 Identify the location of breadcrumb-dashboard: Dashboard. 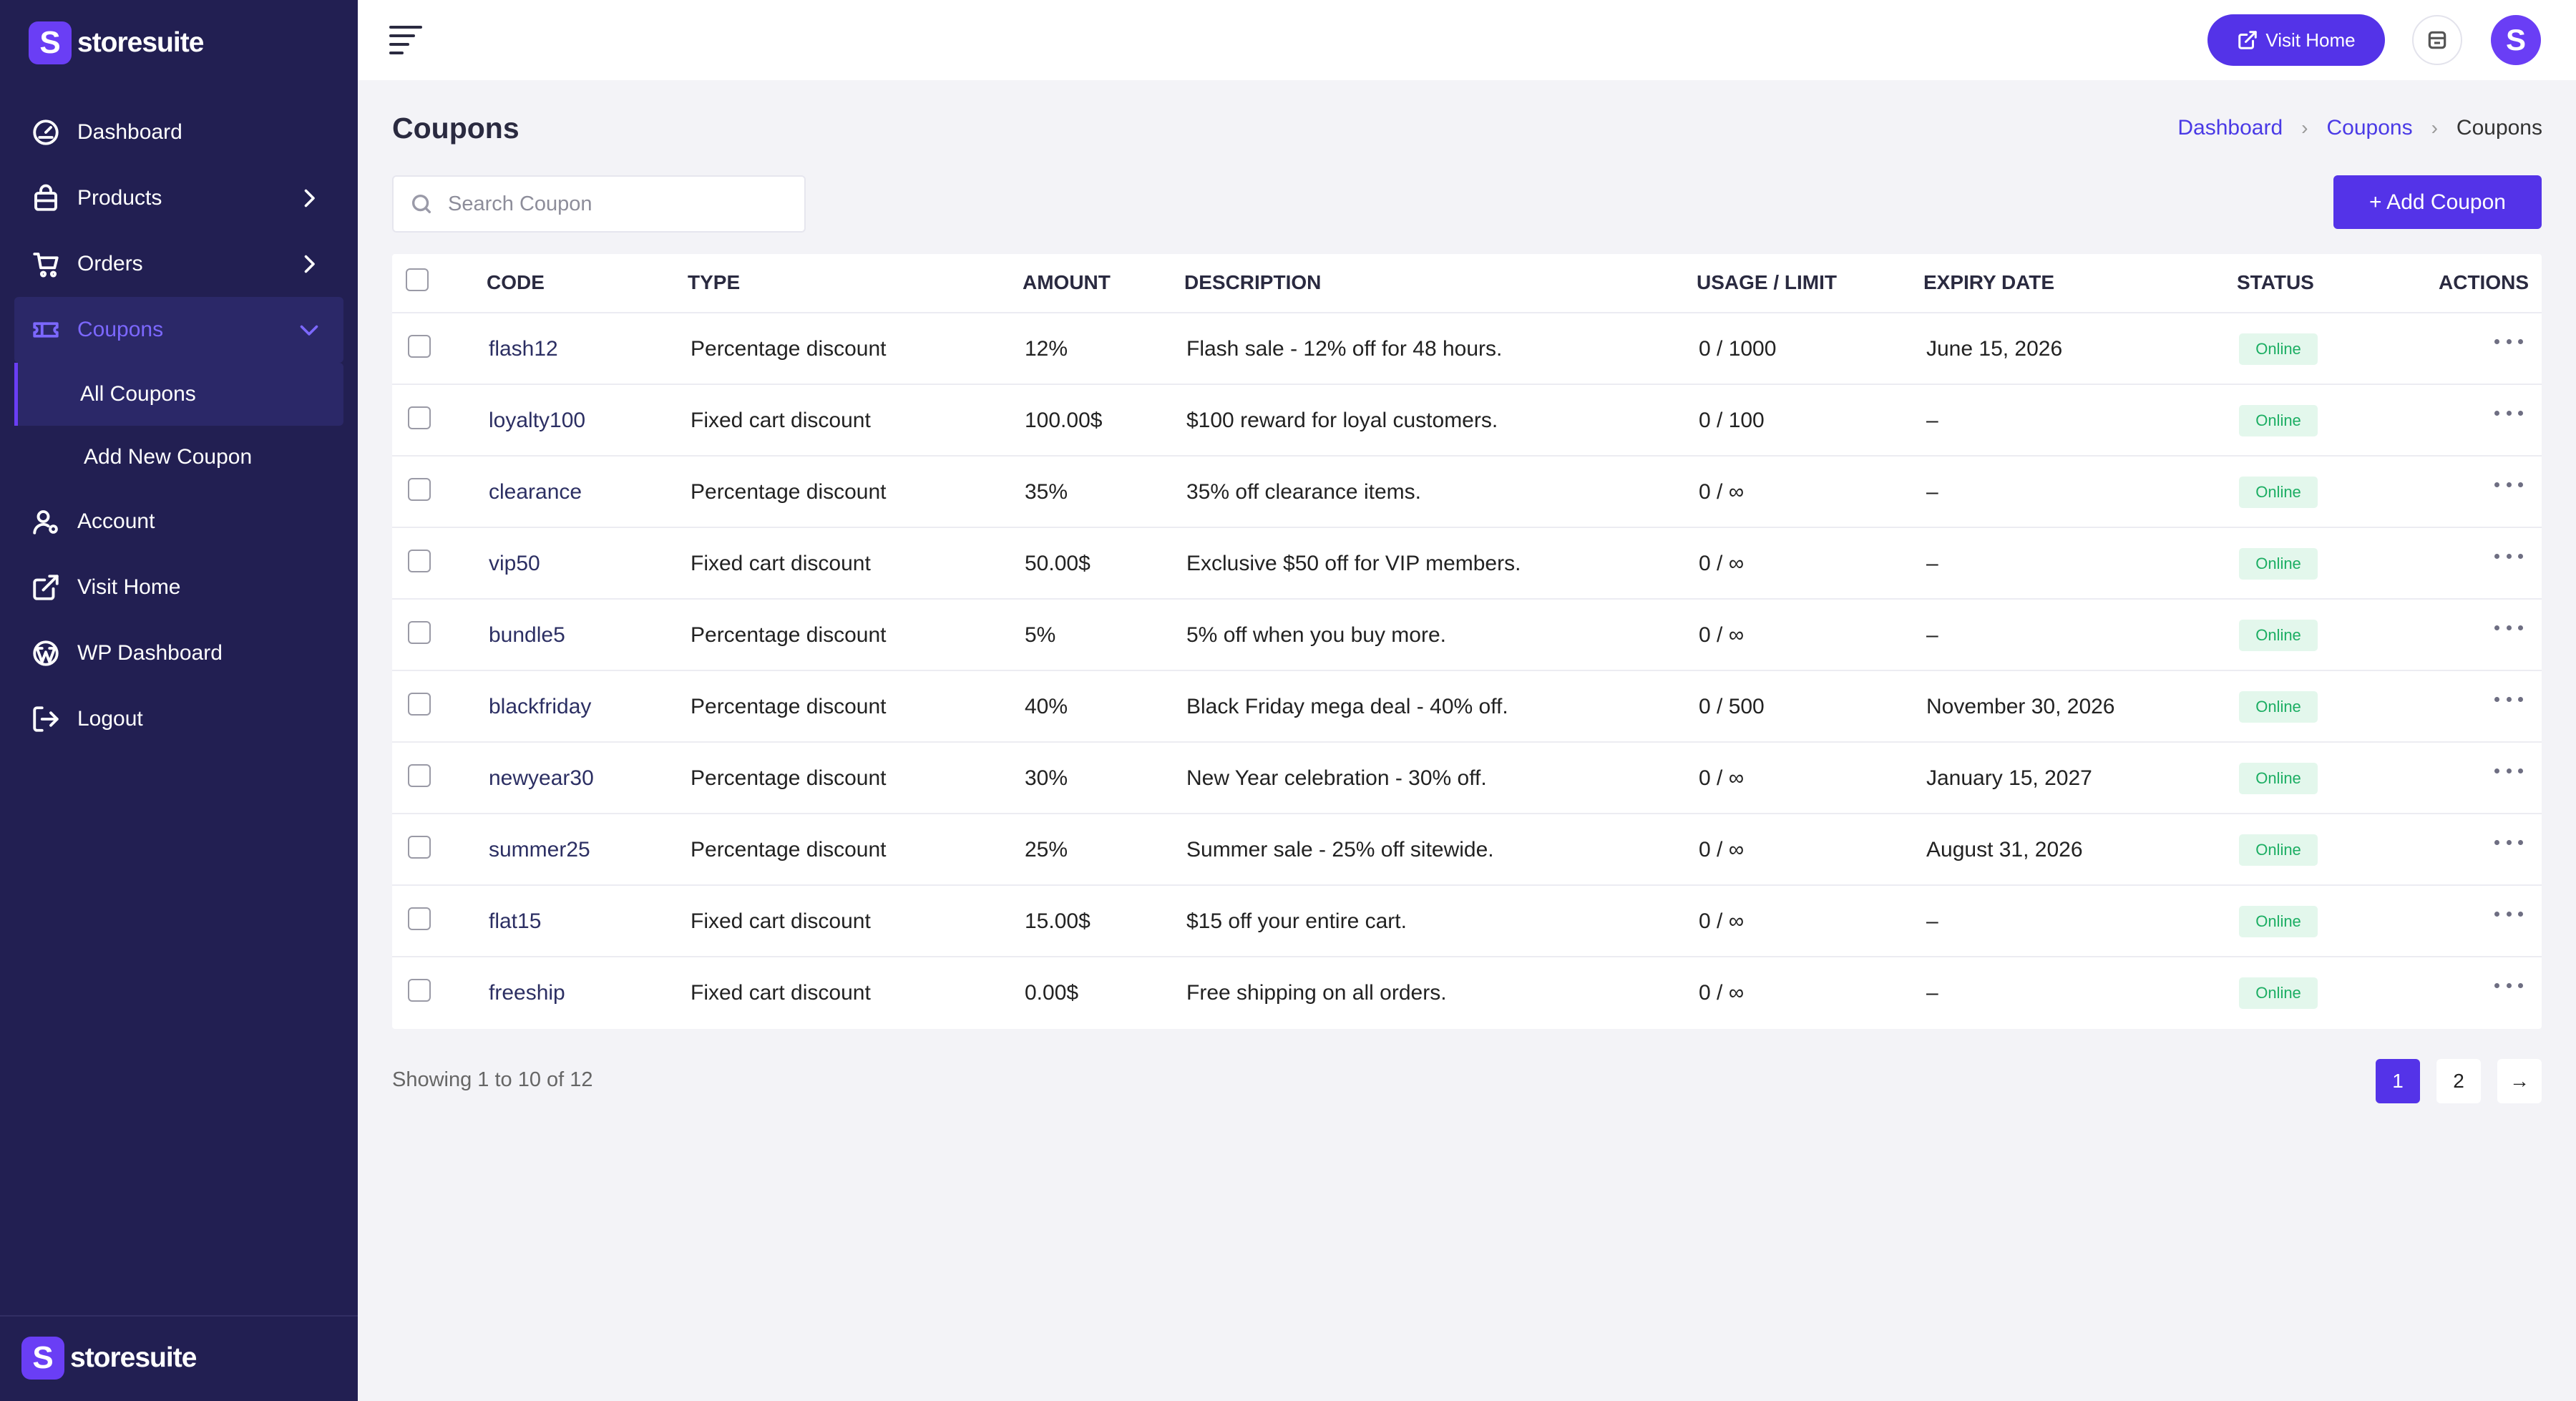
(2230, 128).